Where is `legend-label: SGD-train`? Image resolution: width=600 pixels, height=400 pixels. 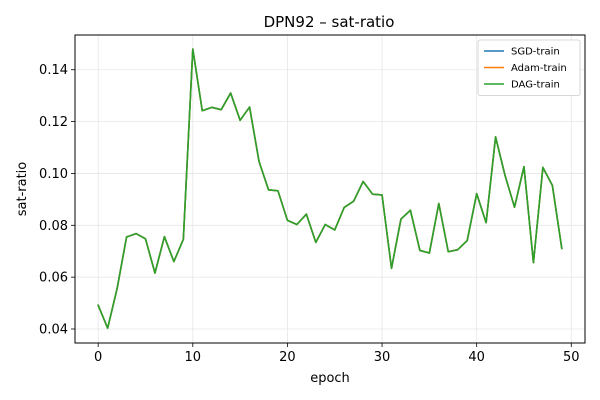
legend-label: SGD-train is located at coordinates (535, 52).